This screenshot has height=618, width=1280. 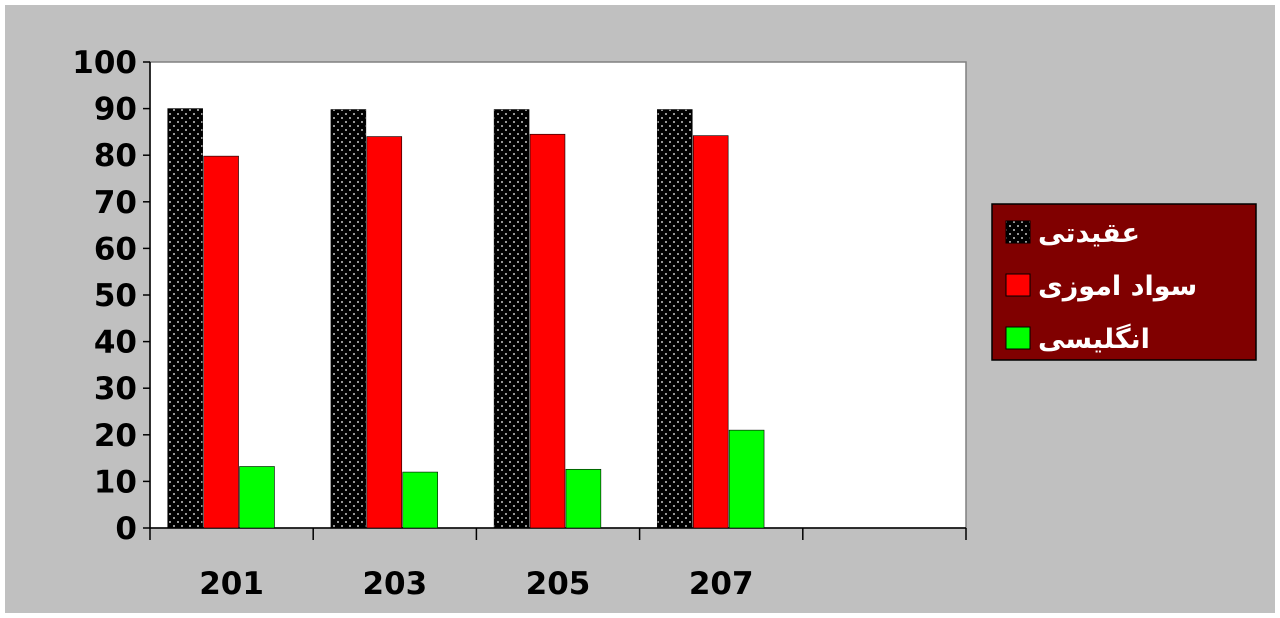 What do you see at coordinates (115, 296) in the screenshot?
I see `y-tick-label: 50` at bounding box center [115, 296].